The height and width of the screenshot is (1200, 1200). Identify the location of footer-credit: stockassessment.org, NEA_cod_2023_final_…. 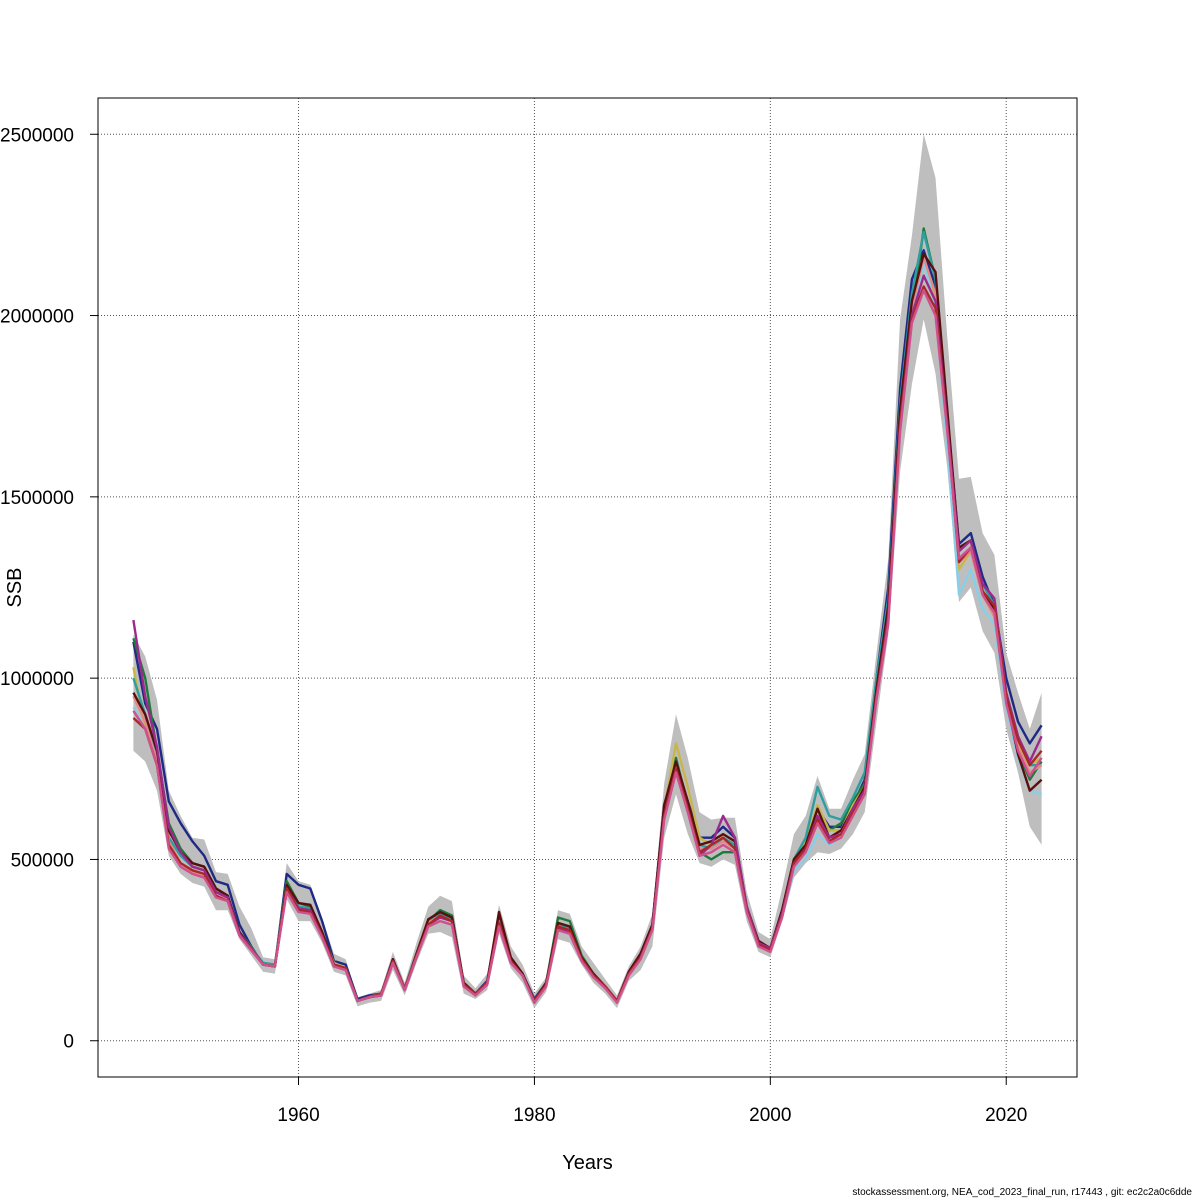
(1022, 1192).